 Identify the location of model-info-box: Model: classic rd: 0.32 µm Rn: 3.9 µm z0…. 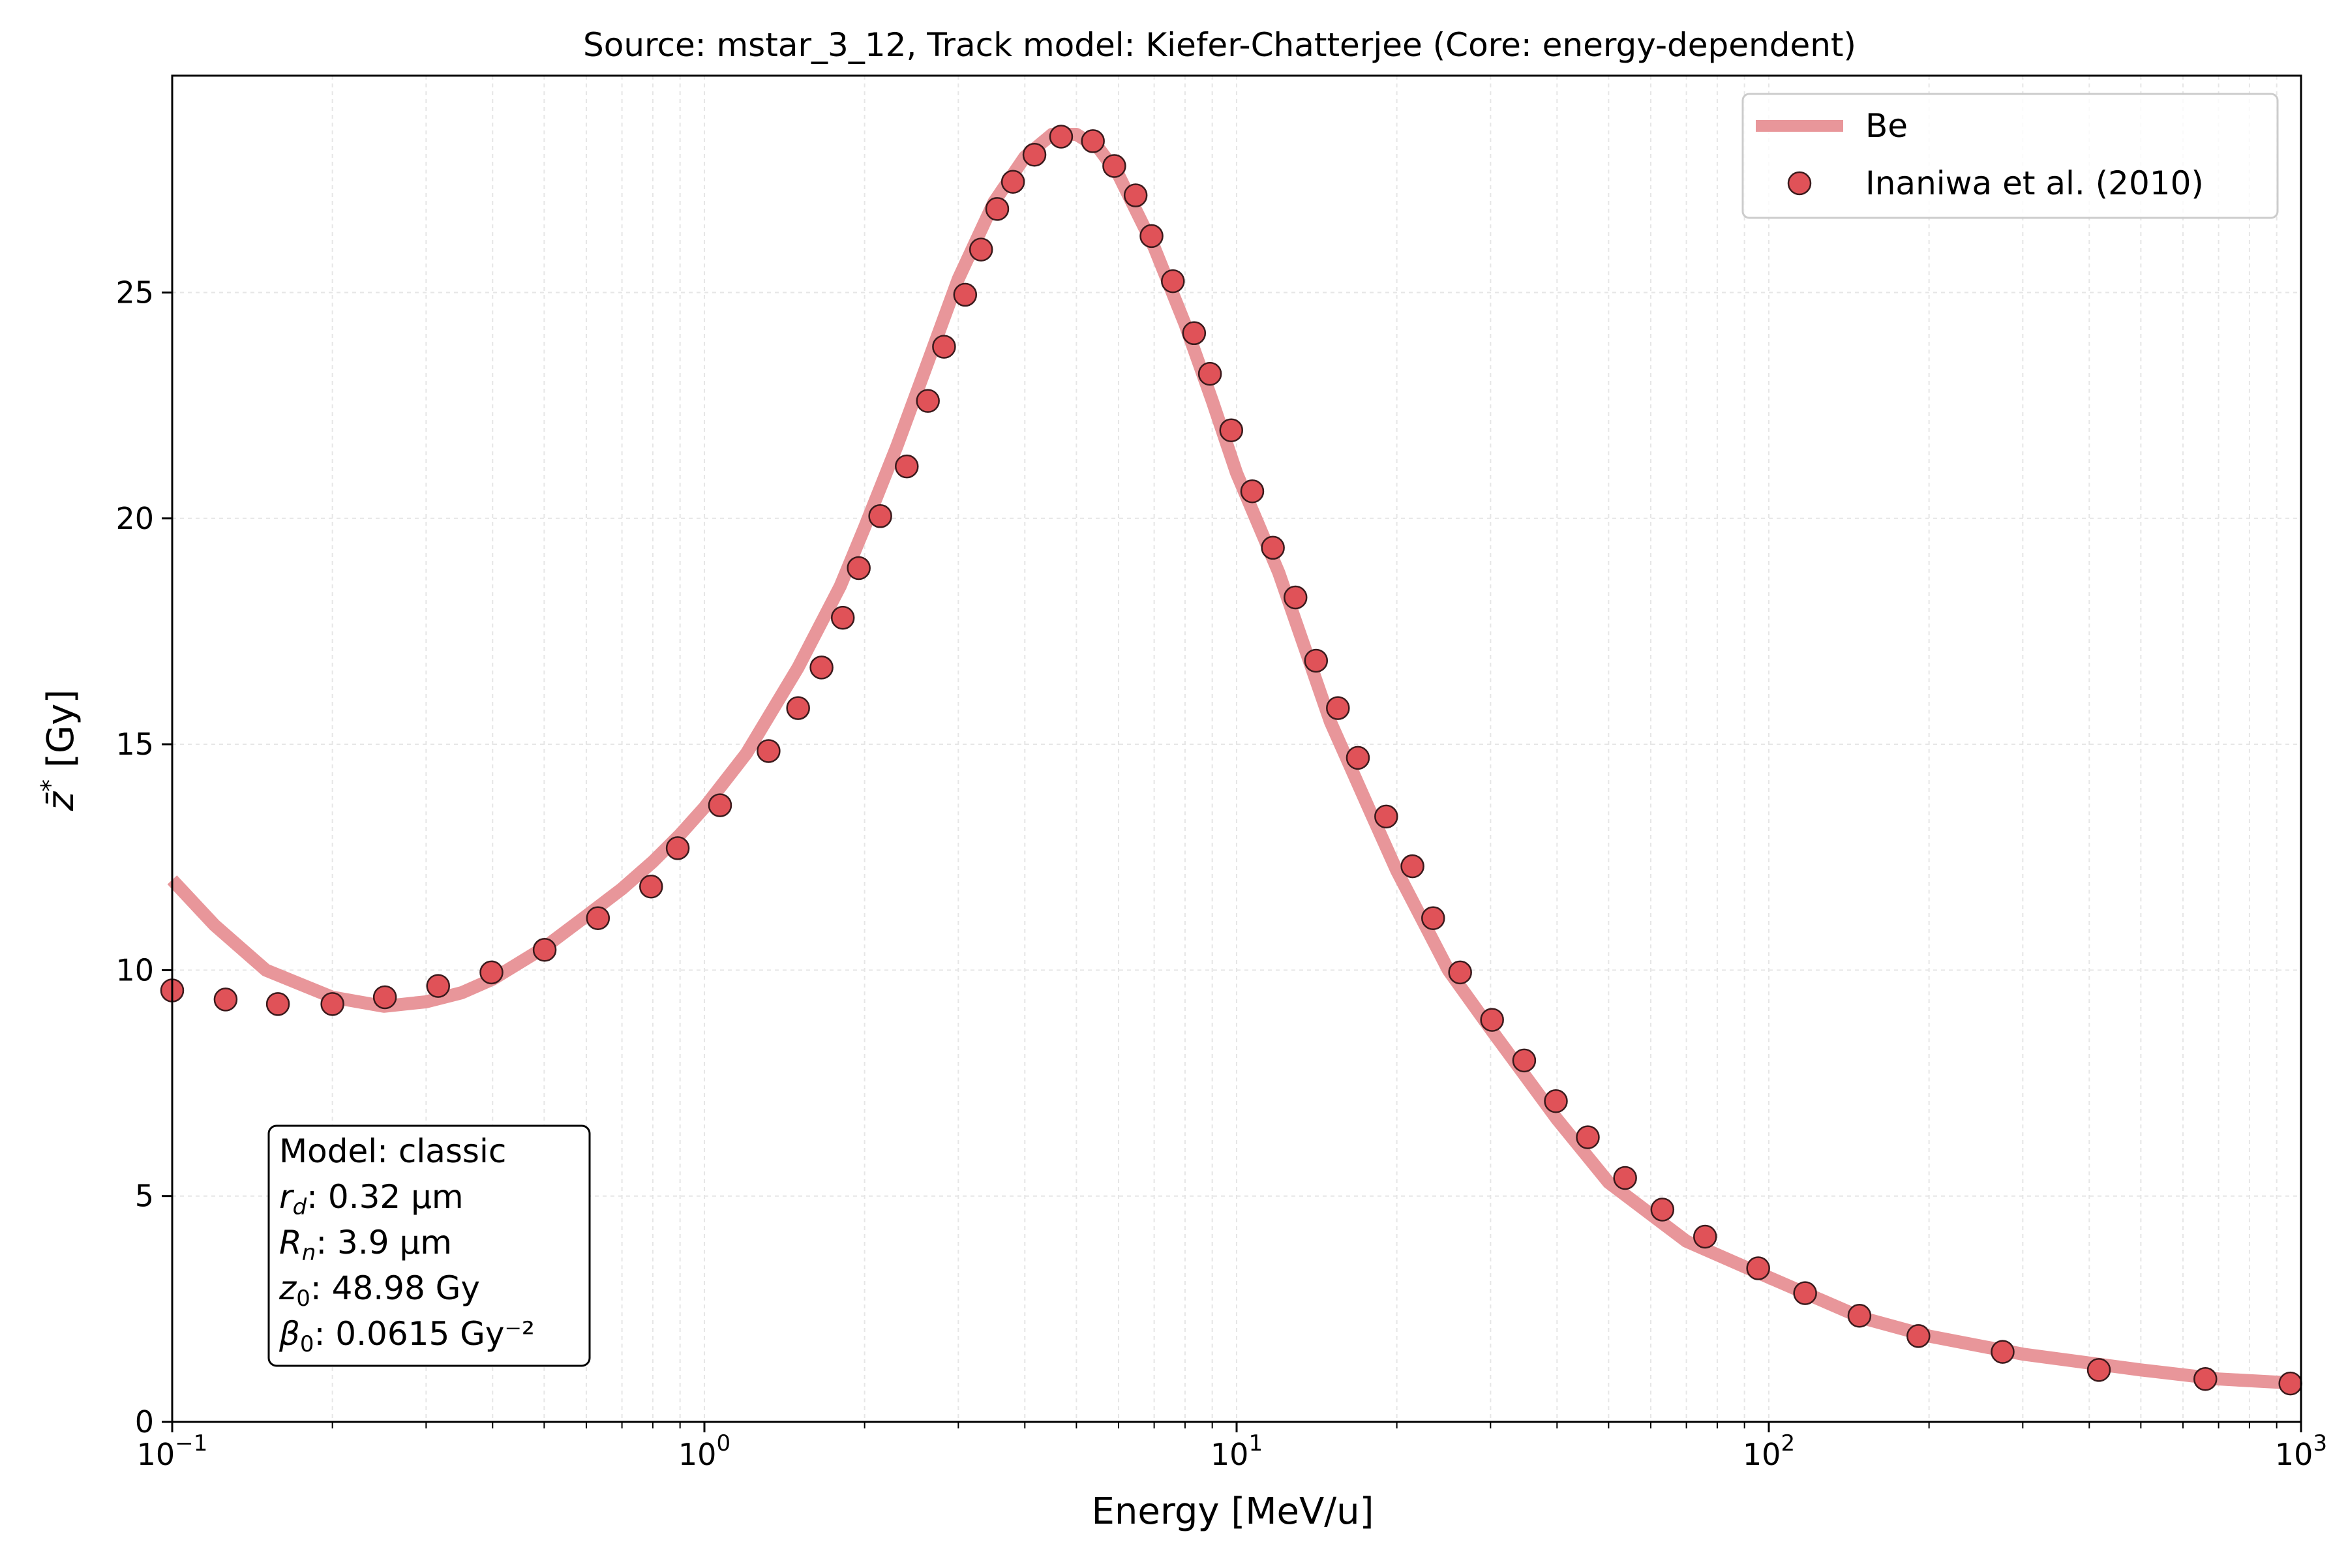
(429, 1245).